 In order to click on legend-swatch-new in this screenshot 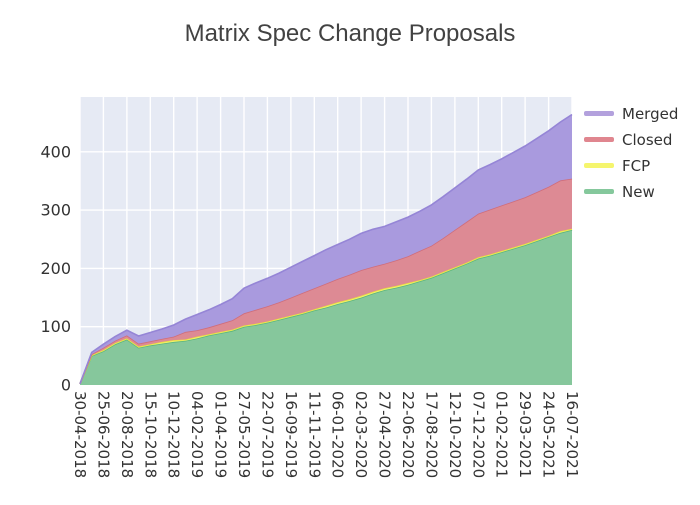, I will do `click(599, 191)`.